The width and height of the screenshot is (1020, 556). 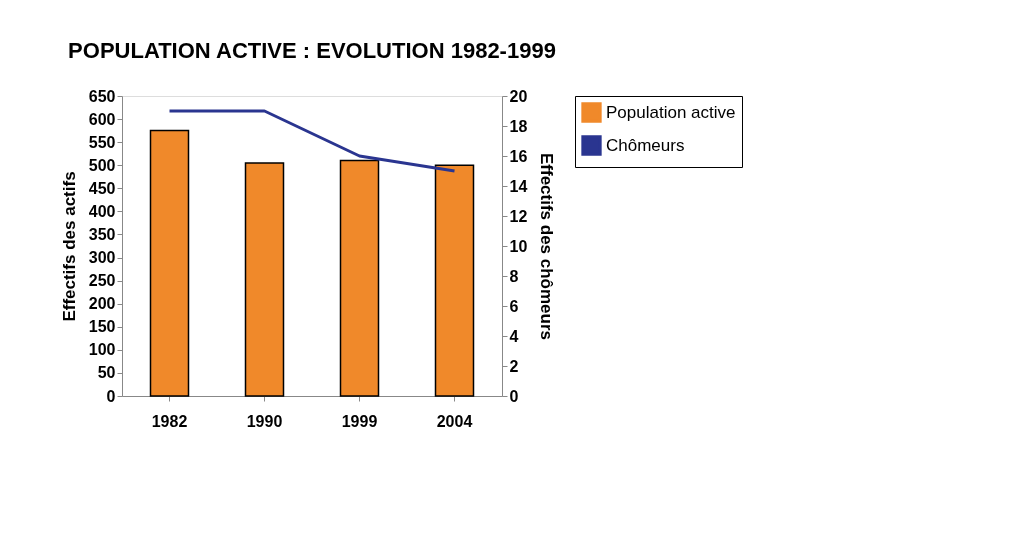 What do you see at coordinates (106, 373) in the screenshot?
I see `y-tick-label: 50` at bounding box center [106, 373].